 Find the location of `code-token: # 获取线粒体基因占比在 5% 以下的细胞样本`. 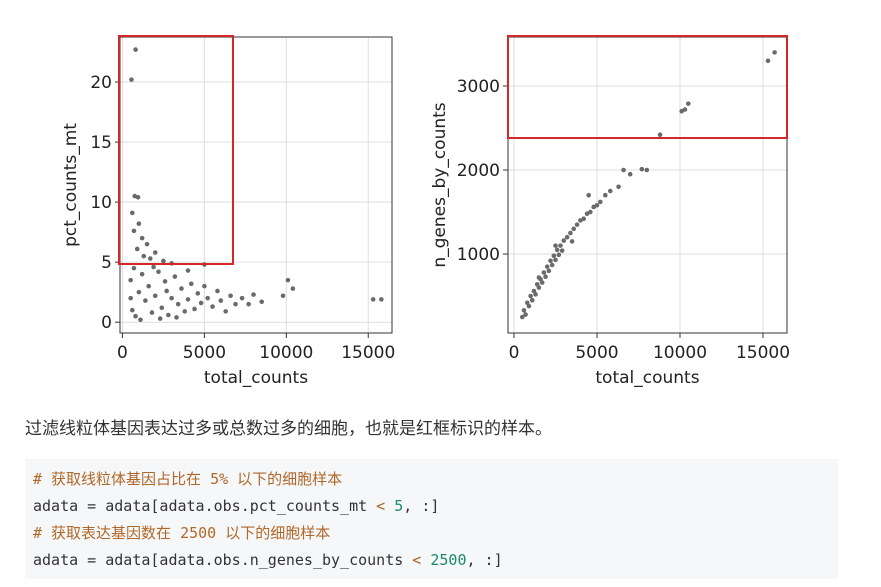

code-token: # 获取线粒体基因占比在 5% 以下的细胞样本 is located at coordinates (188, 479).